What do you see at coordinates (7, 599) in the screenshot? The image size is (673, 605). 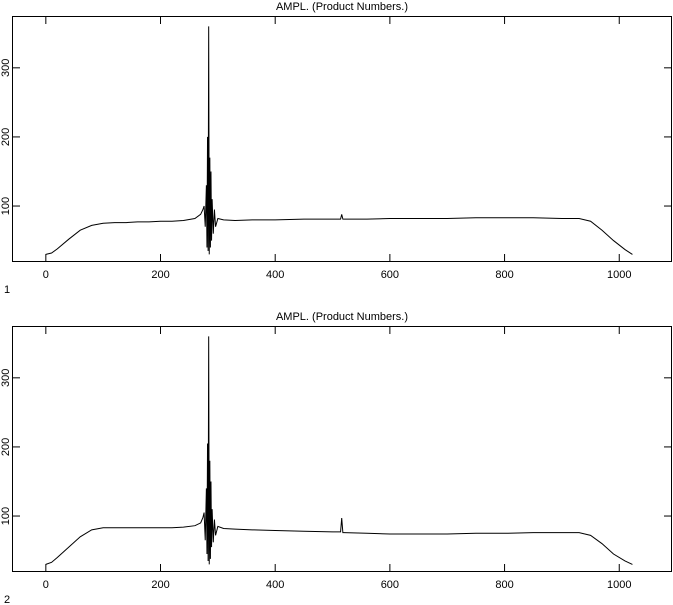 I see `panel-label: 2` at bounding box center [7, 599].